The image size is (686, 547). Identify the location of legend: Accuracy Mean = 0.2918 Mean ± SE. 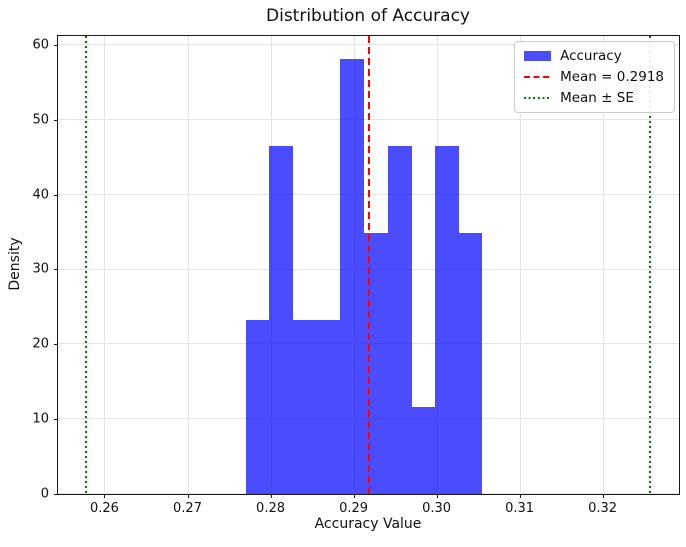
(594, 77).